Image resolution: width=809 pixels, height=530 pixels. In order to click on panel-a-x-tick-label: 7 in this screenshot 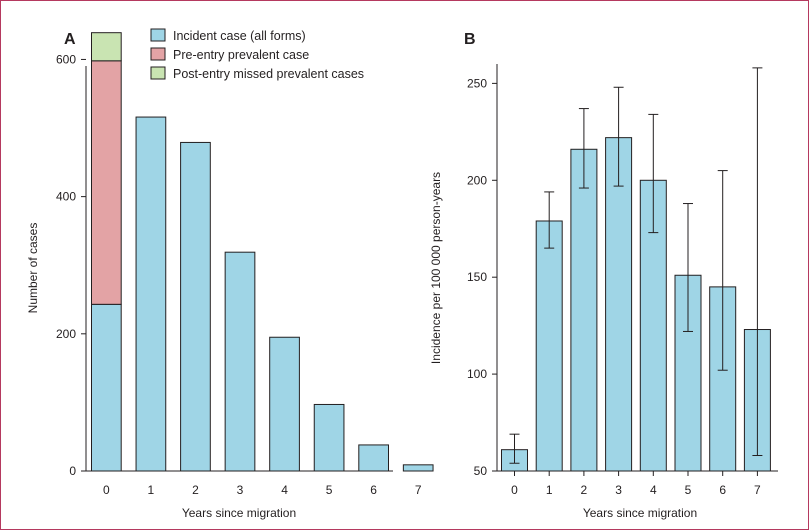, I will do `click(418, 490)`.